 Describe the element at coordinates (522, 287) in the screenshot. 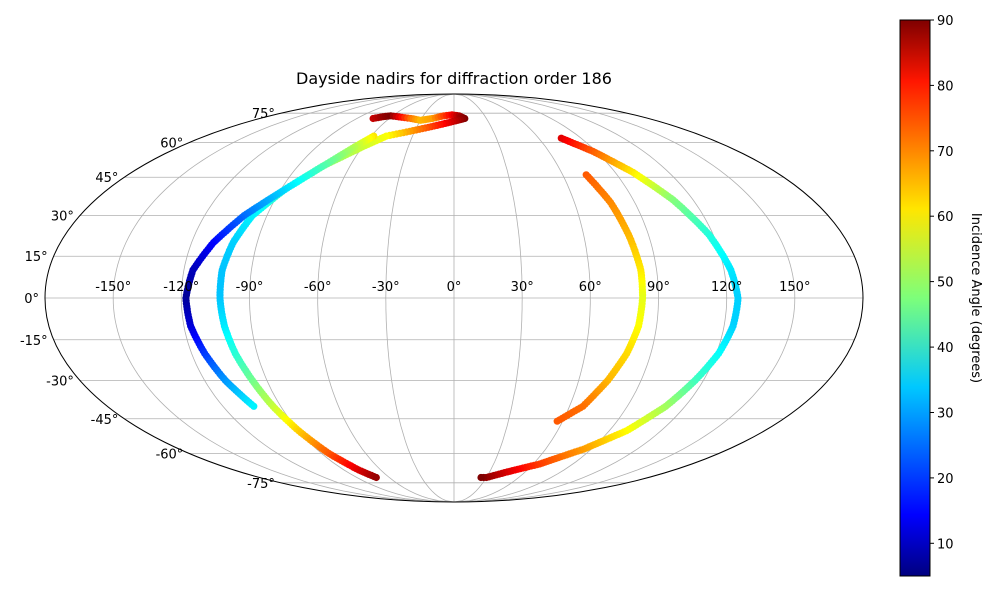

I see `lon-tick-label: 30°` at that location.